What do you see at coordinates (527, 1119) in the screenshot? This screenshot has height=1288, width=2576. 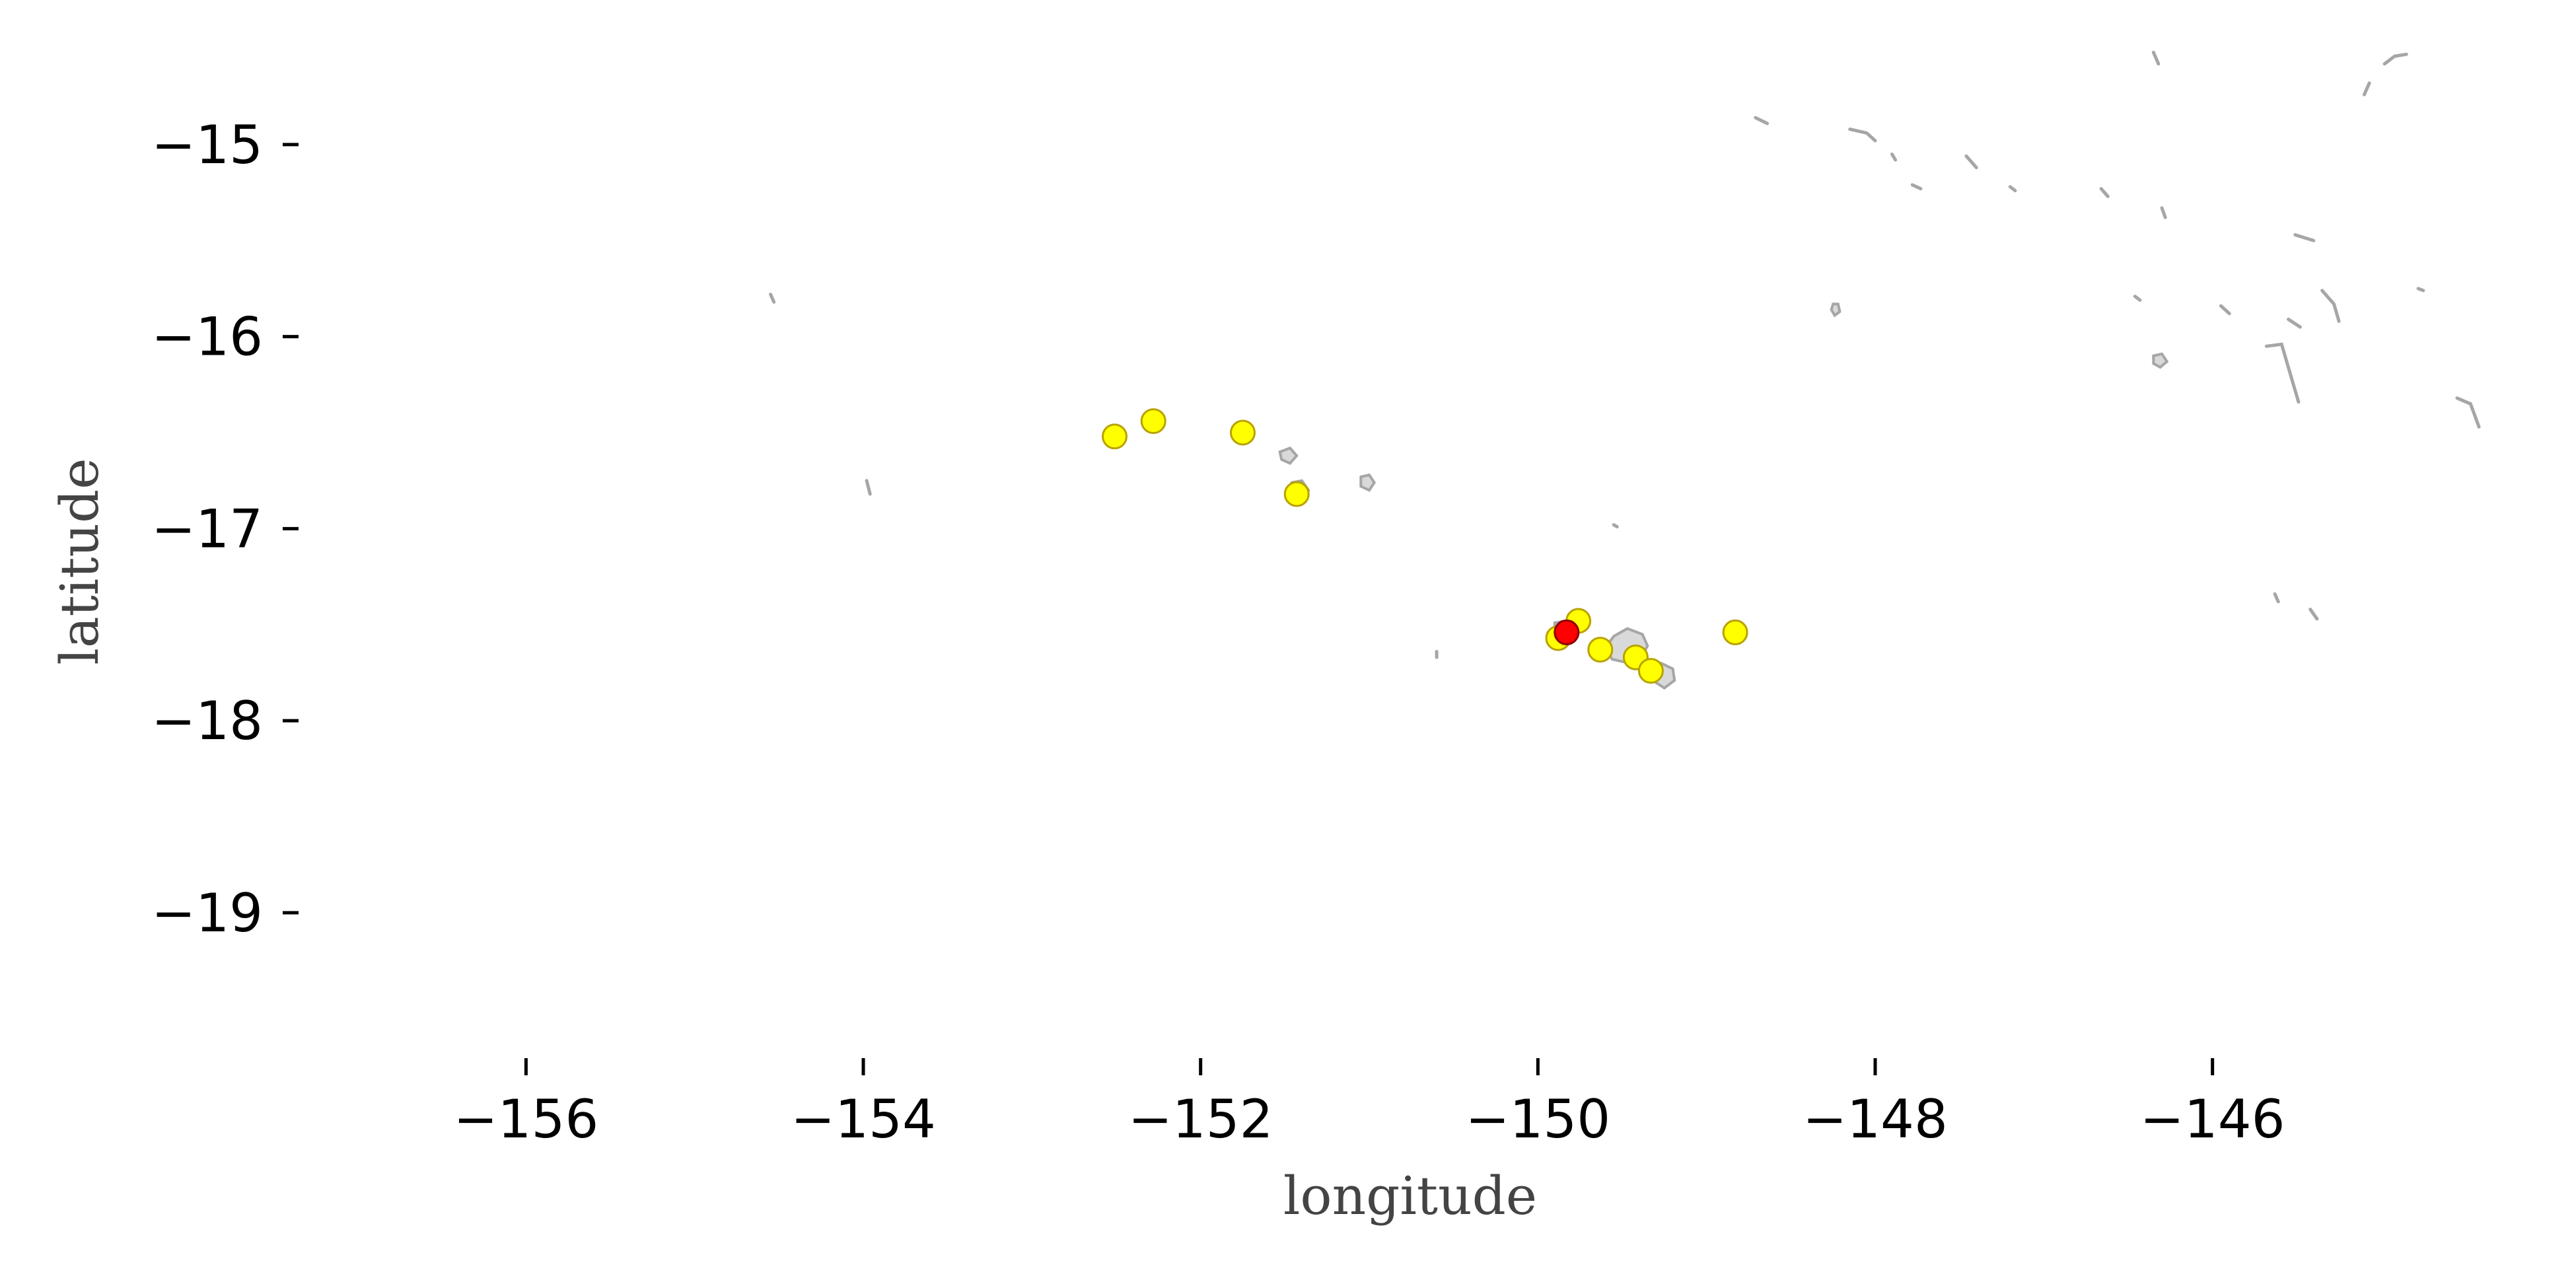 I see `x-tick-label: −156` at bounding box center [527, 1119].